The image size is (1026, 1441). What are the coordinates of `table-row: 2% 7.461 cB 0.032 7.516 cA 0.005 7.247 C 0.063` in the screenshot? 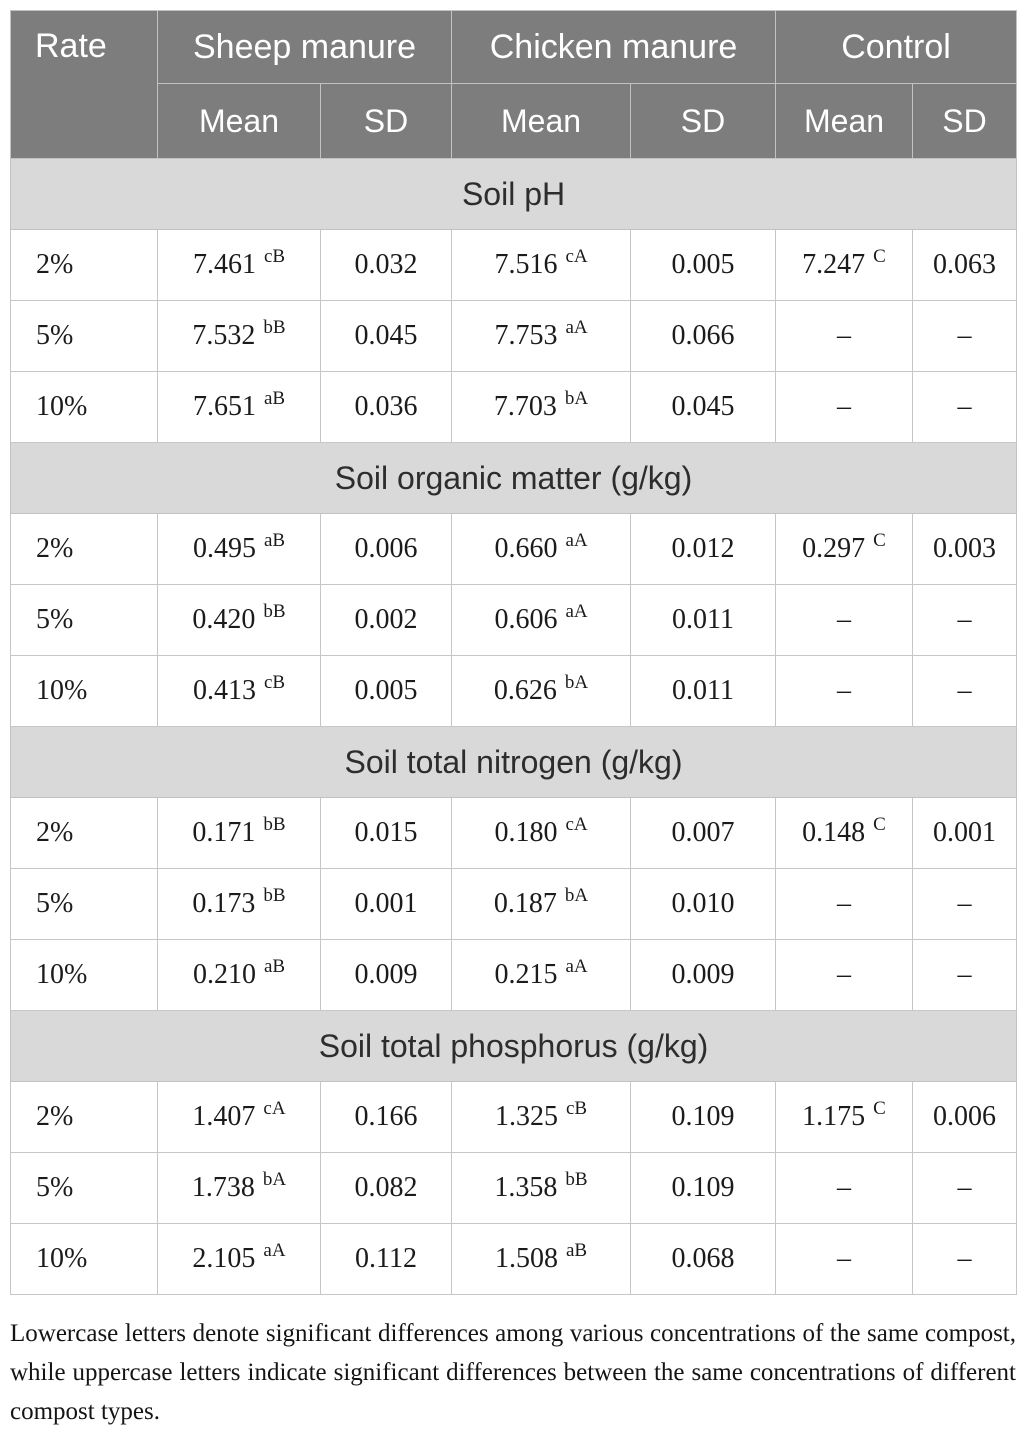 It's located at (514, 265).